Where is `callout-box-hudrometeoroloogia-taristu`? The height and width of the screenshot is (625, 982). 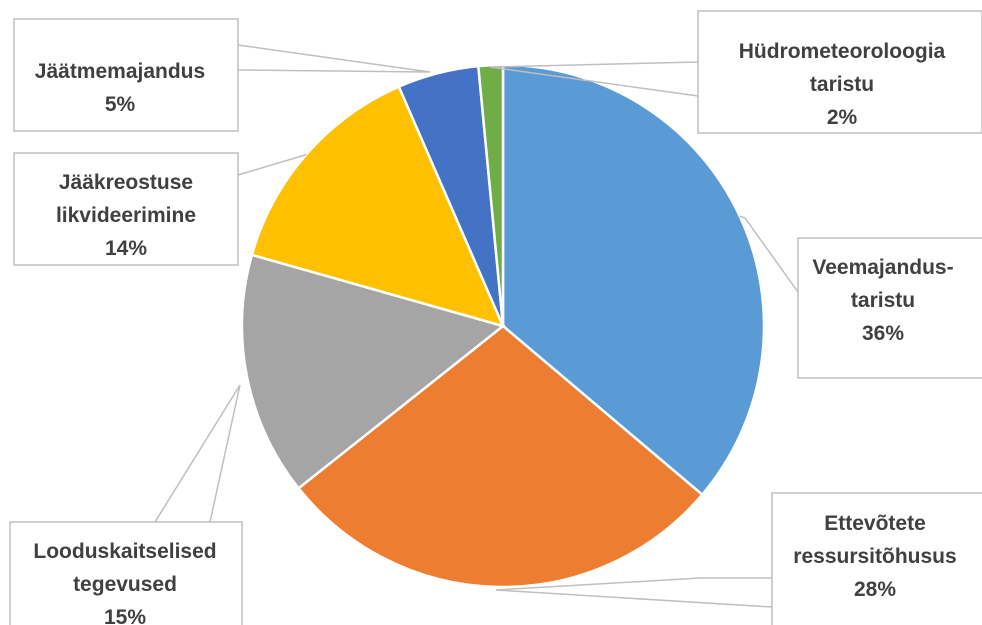
callout-box-hudrometeoroloogia-taristu is located at coordinates (839, 72).